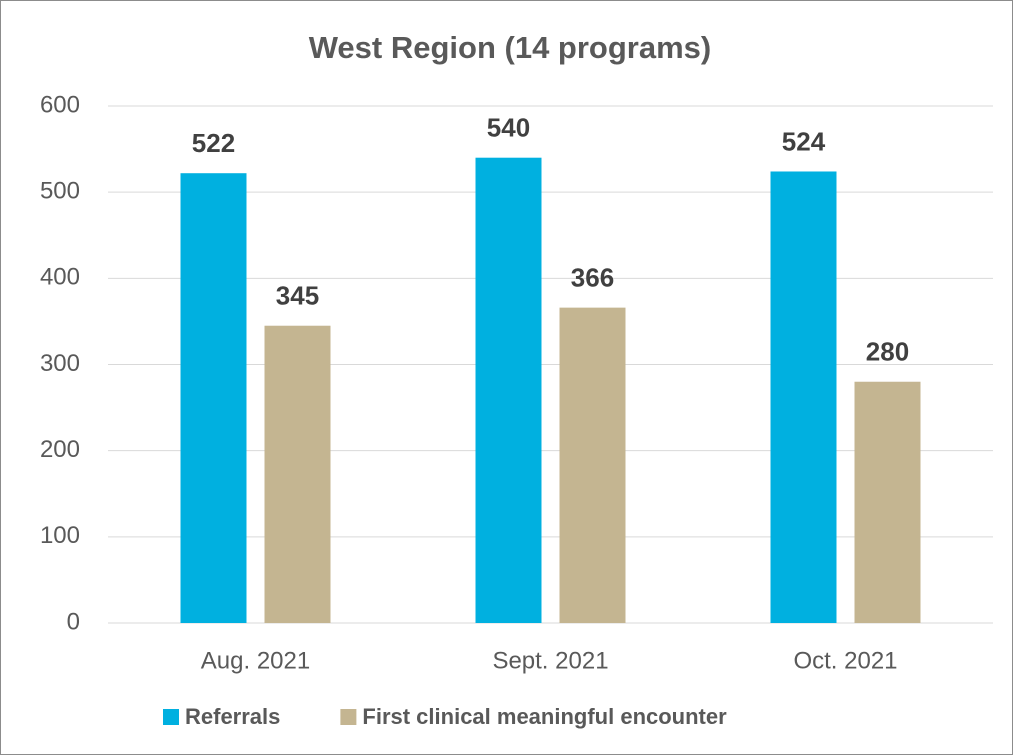  What do you see at coordinates (804, 141) in the screenshot?
I see `data-label: 524` at bounding box center [804, 141].